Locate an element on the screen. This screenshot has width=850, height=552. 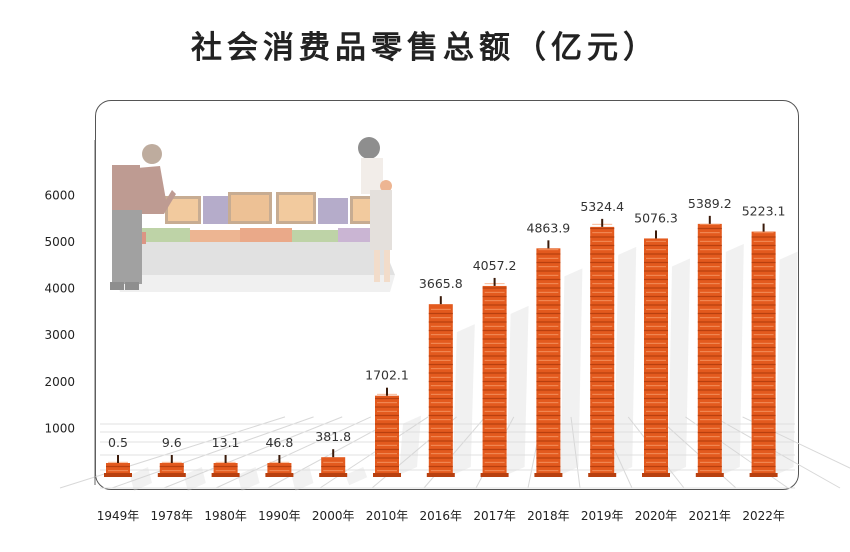
y-tick-label: 2000 is located at coordinates (59, 382).